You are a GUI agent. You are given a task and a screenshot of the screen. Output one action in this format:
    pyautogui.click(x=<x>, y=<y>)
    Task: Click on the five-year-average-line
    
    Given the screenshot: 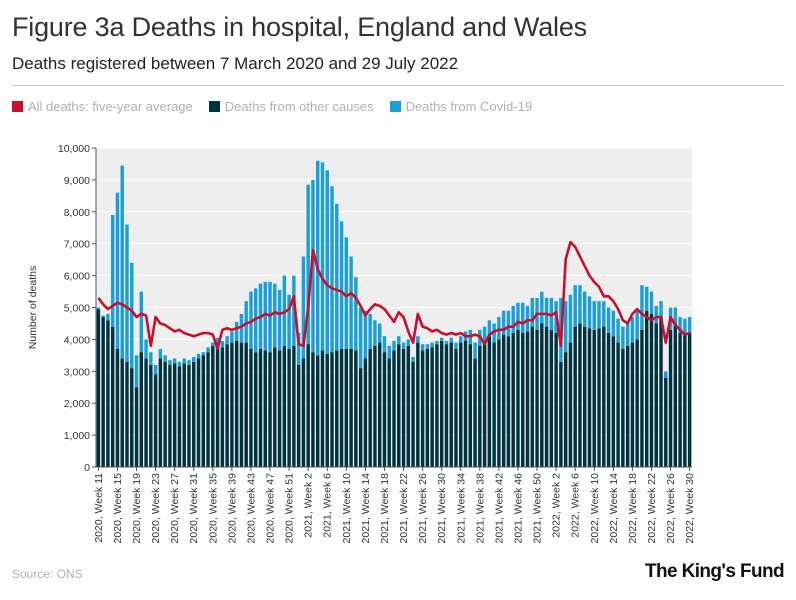 What is the action you would take?
    pyautogui.click(x=394, y=295)
    